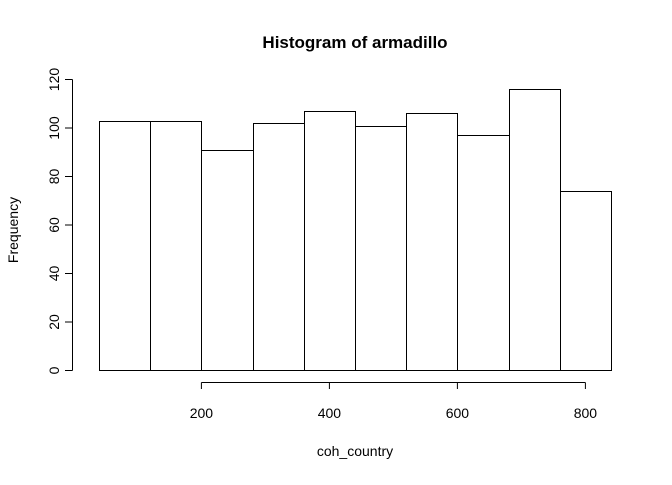 This screenshot has height=485, width=672. I want to click on y-tick-label: 0, so click(54, 370).